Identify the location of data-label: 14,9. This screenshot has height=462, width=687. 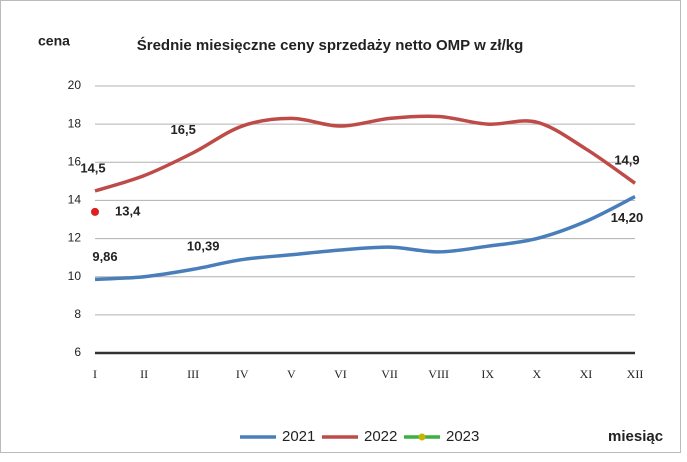
(626, 160).